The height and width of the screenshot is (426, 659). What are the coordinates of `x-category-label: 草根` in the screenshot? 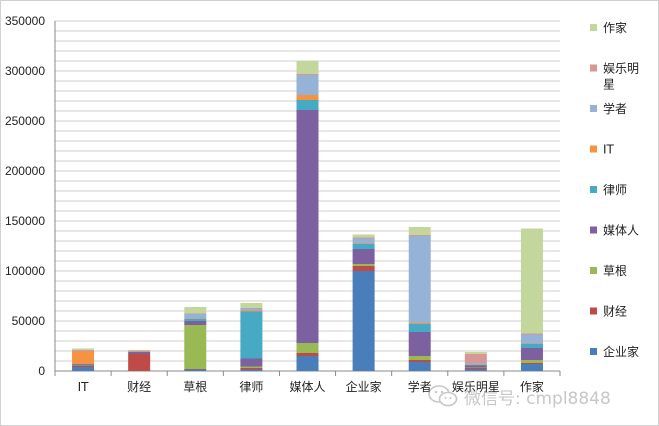 It's located at (195, 387).